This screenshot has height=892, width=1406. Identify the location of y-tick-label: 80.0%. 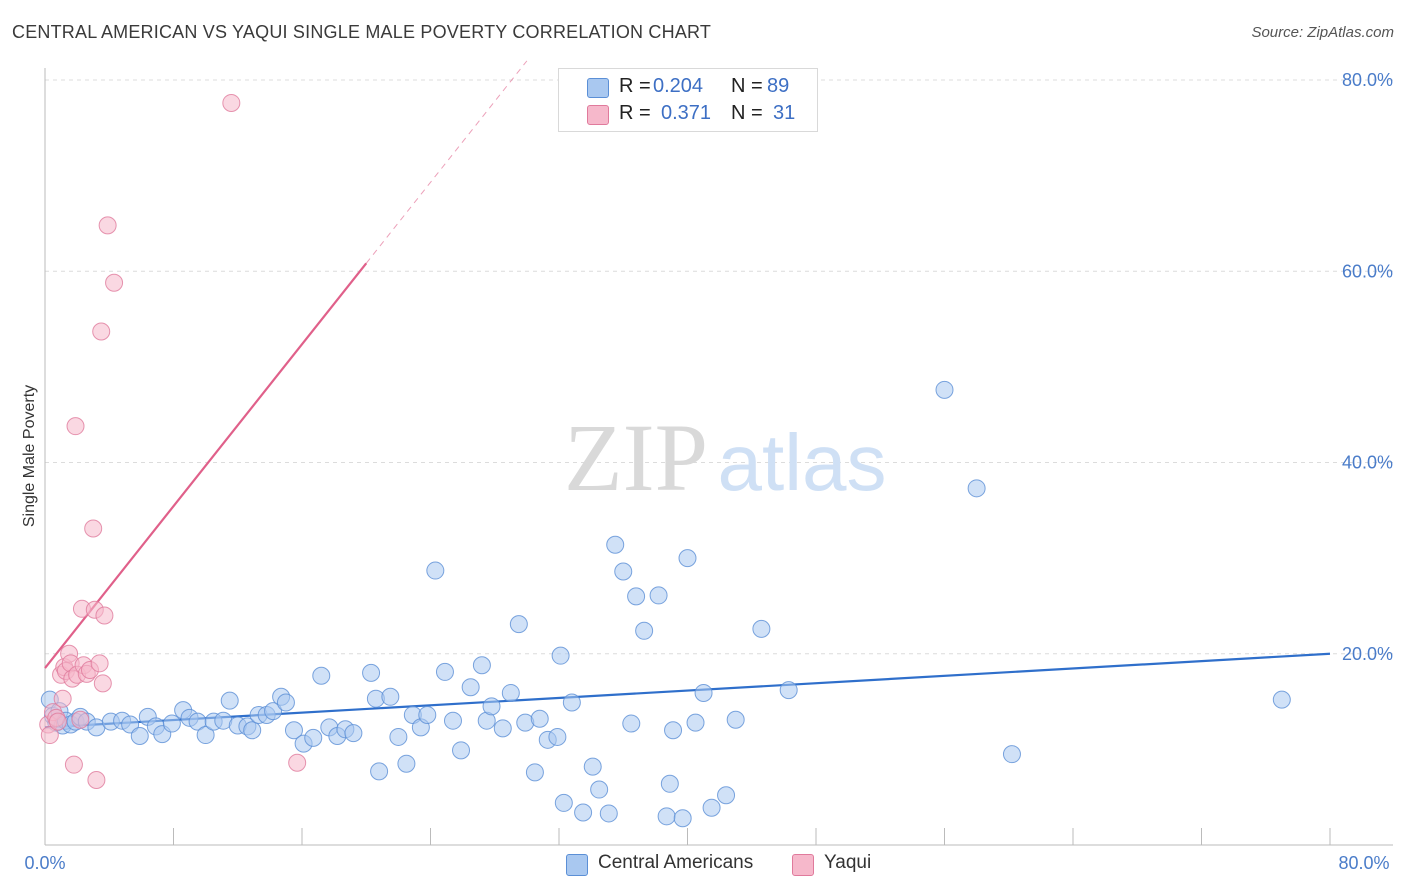
(1367, 80).